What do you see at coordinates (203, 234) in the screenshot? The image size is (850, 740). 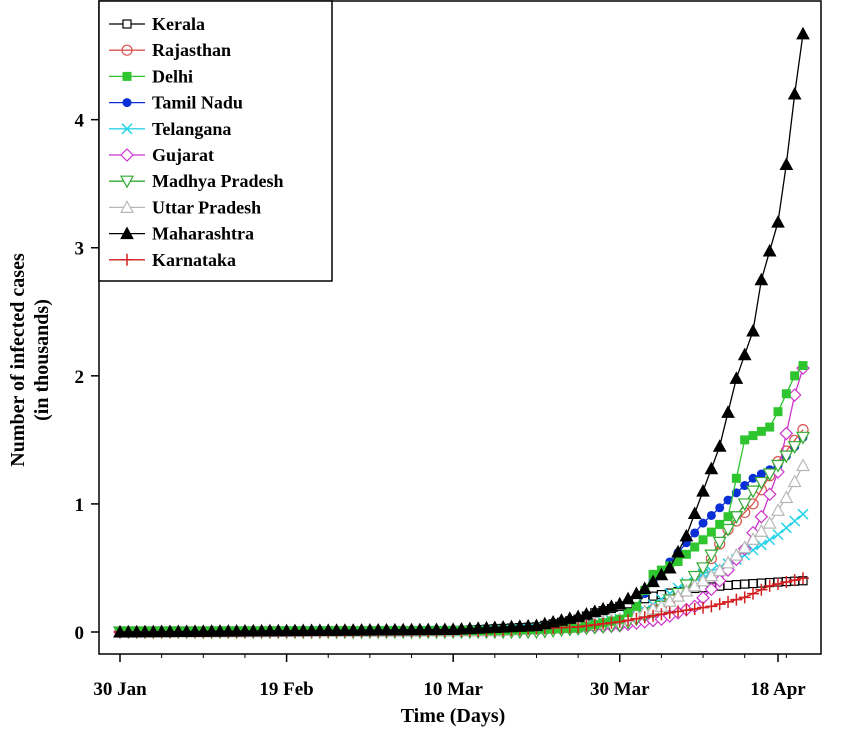 I see `legend-label: Maharashtra` at bounding box center [203, 234].